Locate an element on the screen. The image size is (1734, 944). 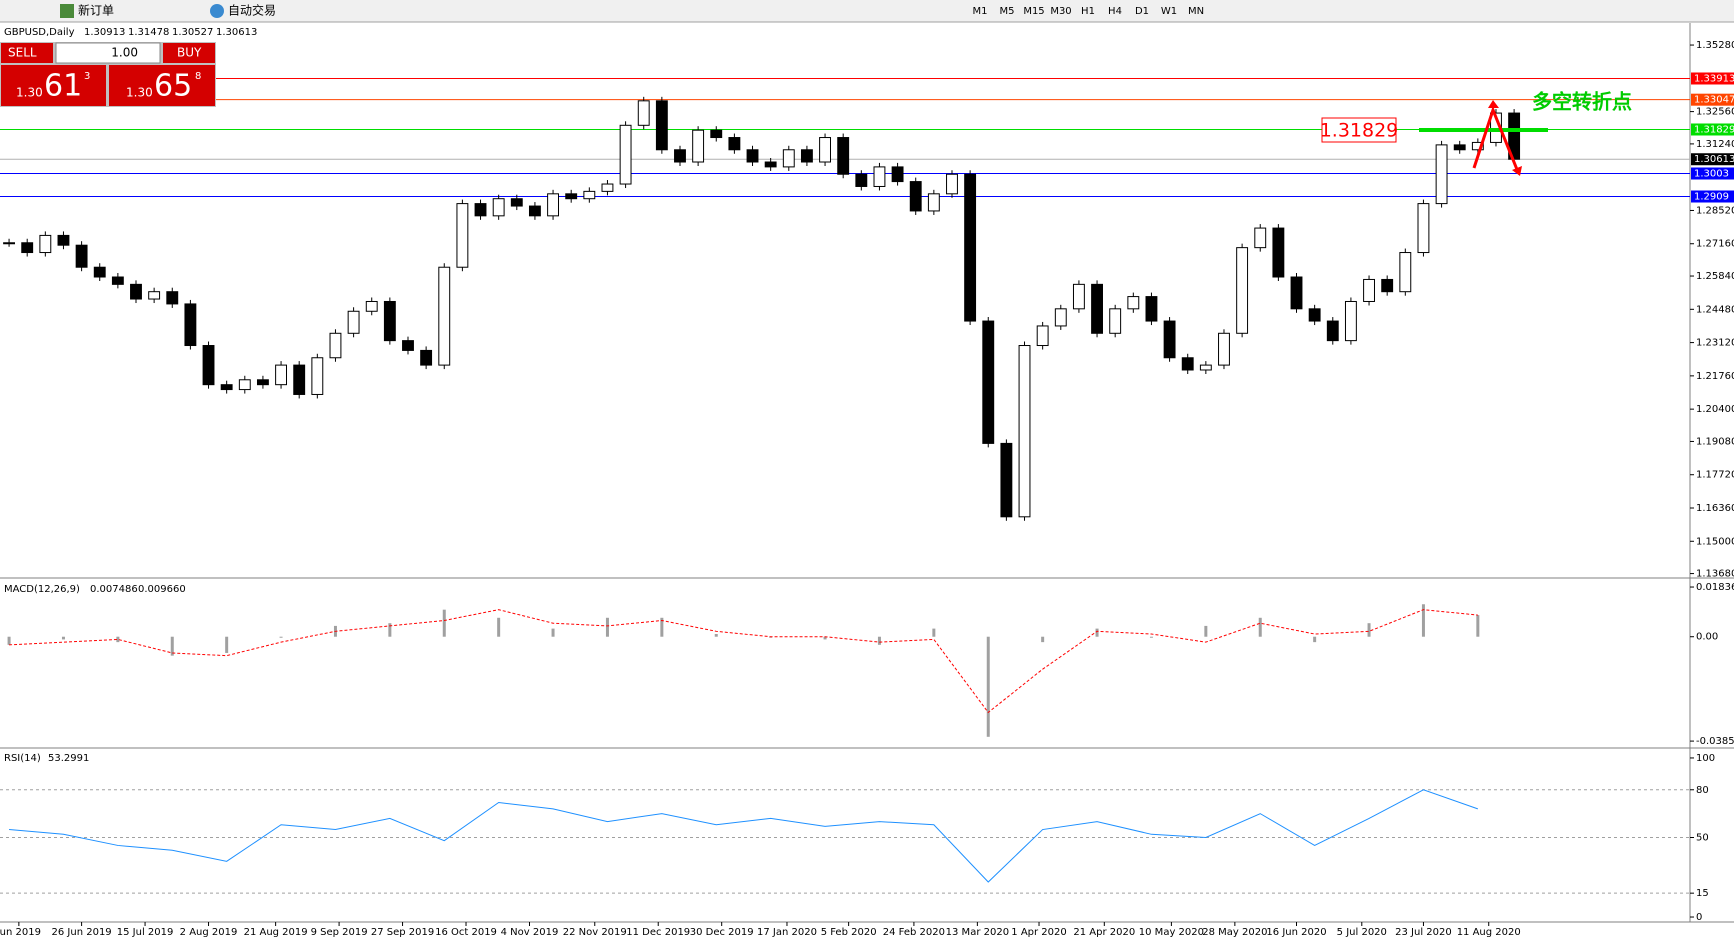
buy-price-box is located at coordinates (162, 85).